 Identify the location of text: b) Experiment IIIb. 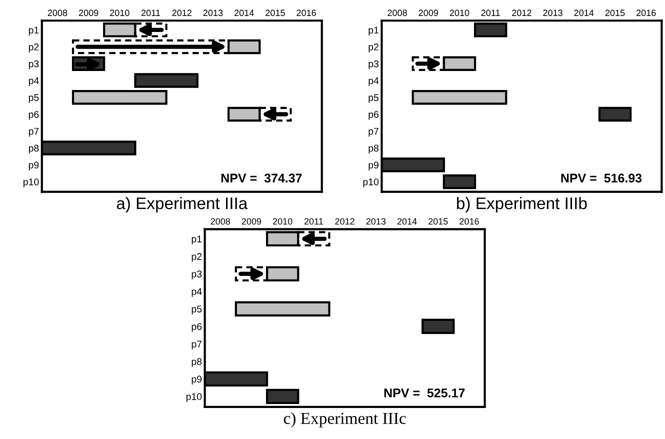
(522, 204).